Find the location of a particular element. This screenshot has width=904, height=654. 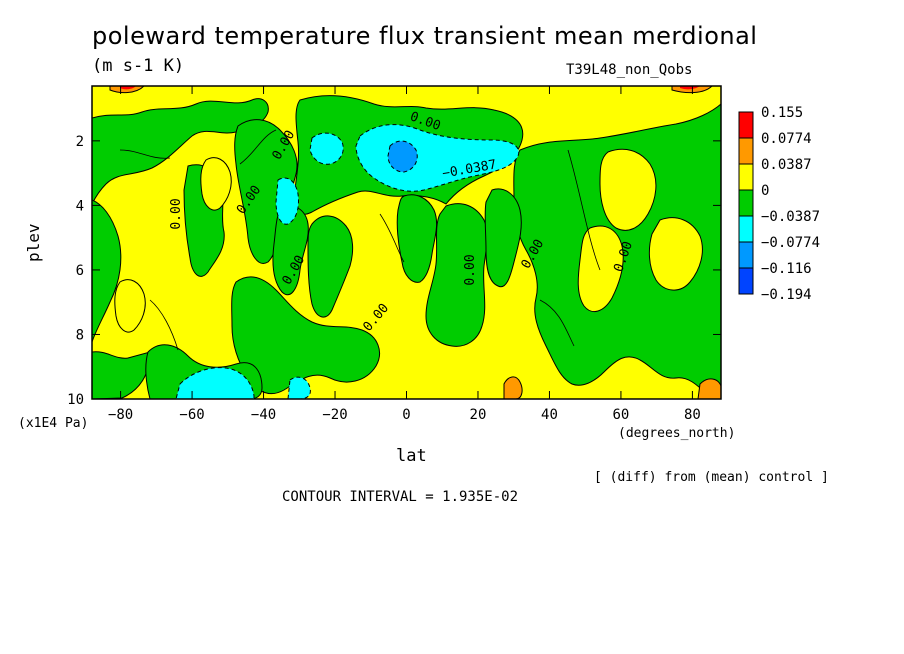

colorbar-label: 0.0387 is located at coordinates (786, 165).